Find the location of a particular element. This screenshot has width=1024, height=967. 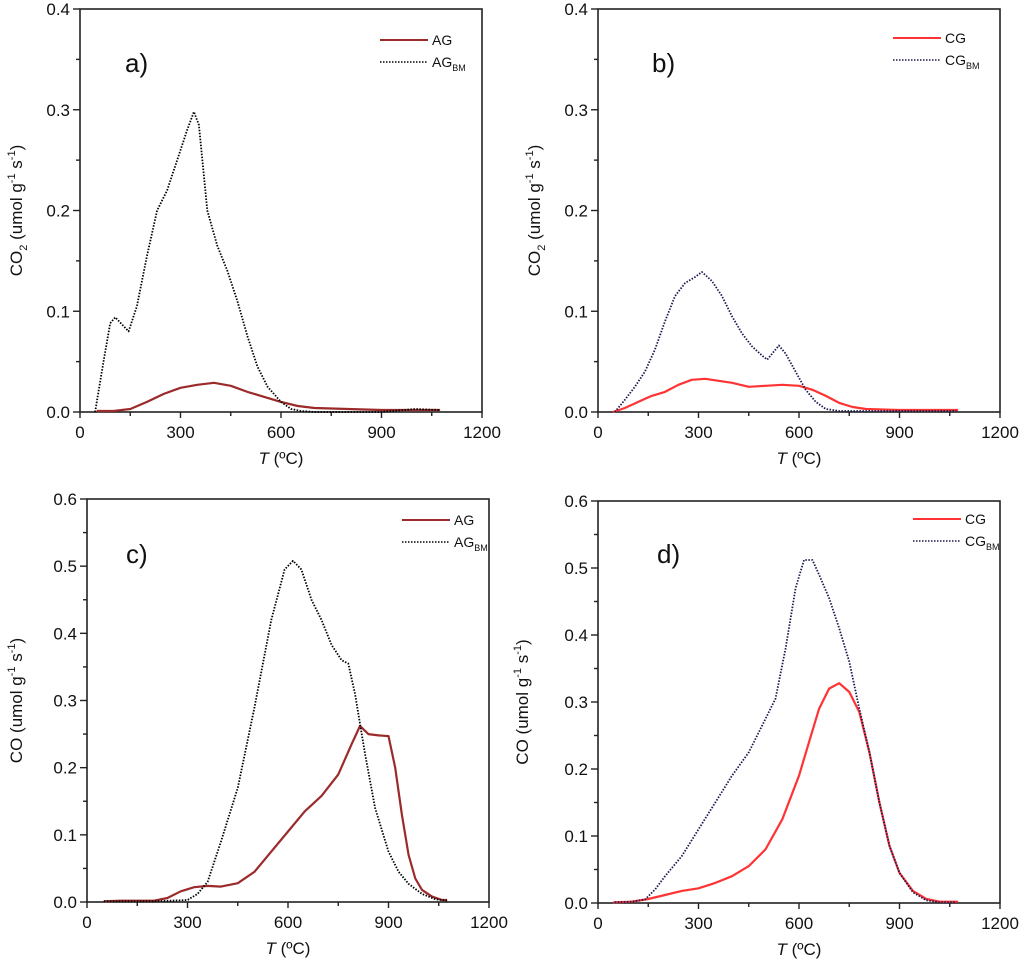

panel-label: c) is located at coordinates (137, 554).